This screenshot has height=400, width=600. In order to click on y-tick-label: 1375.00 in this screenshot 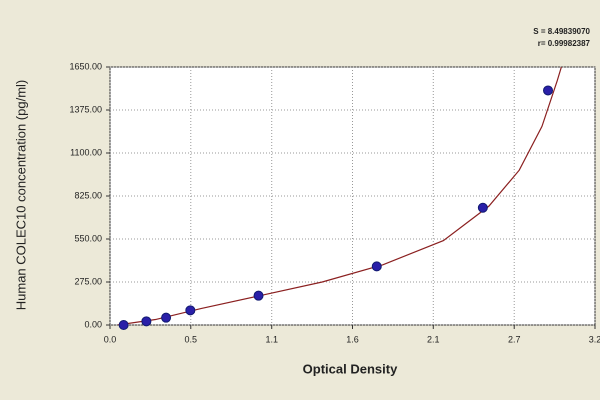, I will do `click(85, 109)`.